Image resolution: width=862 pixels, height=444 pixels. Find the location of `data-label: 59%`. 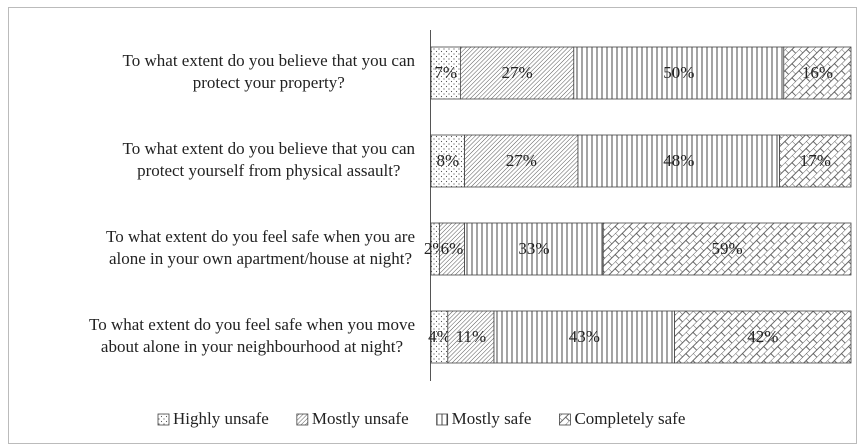

data-label: 59% is located at coordinates (727, 248).